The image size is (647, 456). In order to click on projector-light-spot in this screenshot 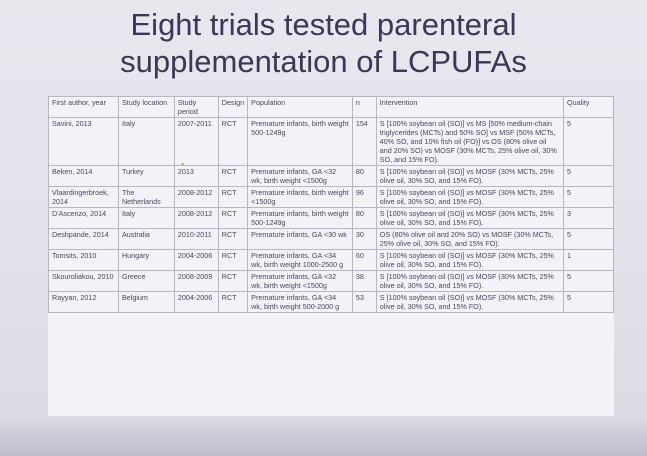, I will do `click(182, 164)`.